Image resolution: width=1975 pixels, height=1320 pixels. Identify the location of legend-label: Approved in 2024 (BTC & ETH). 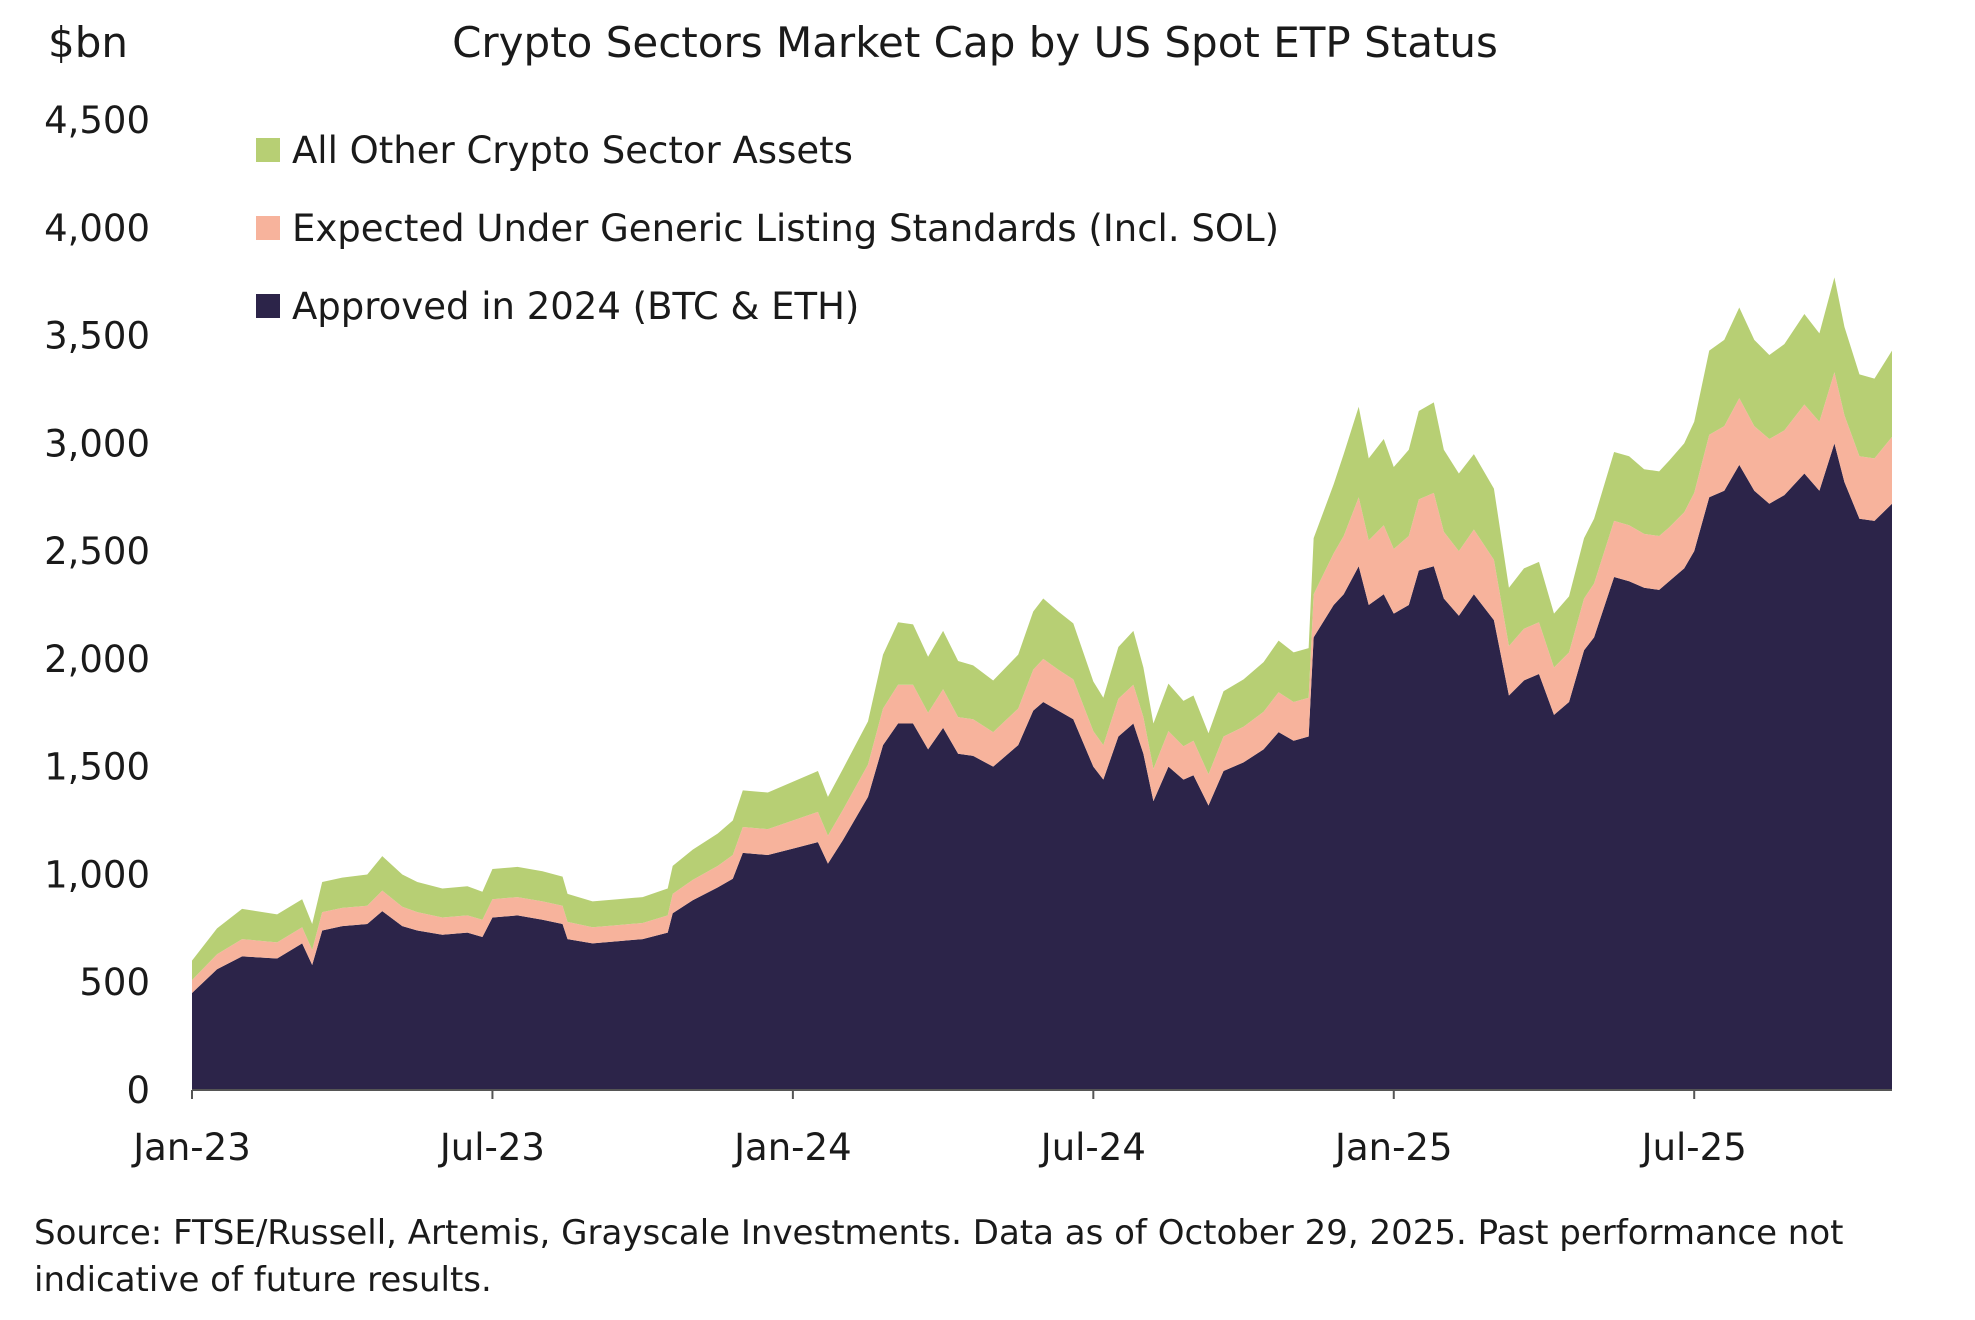
(575, 306).